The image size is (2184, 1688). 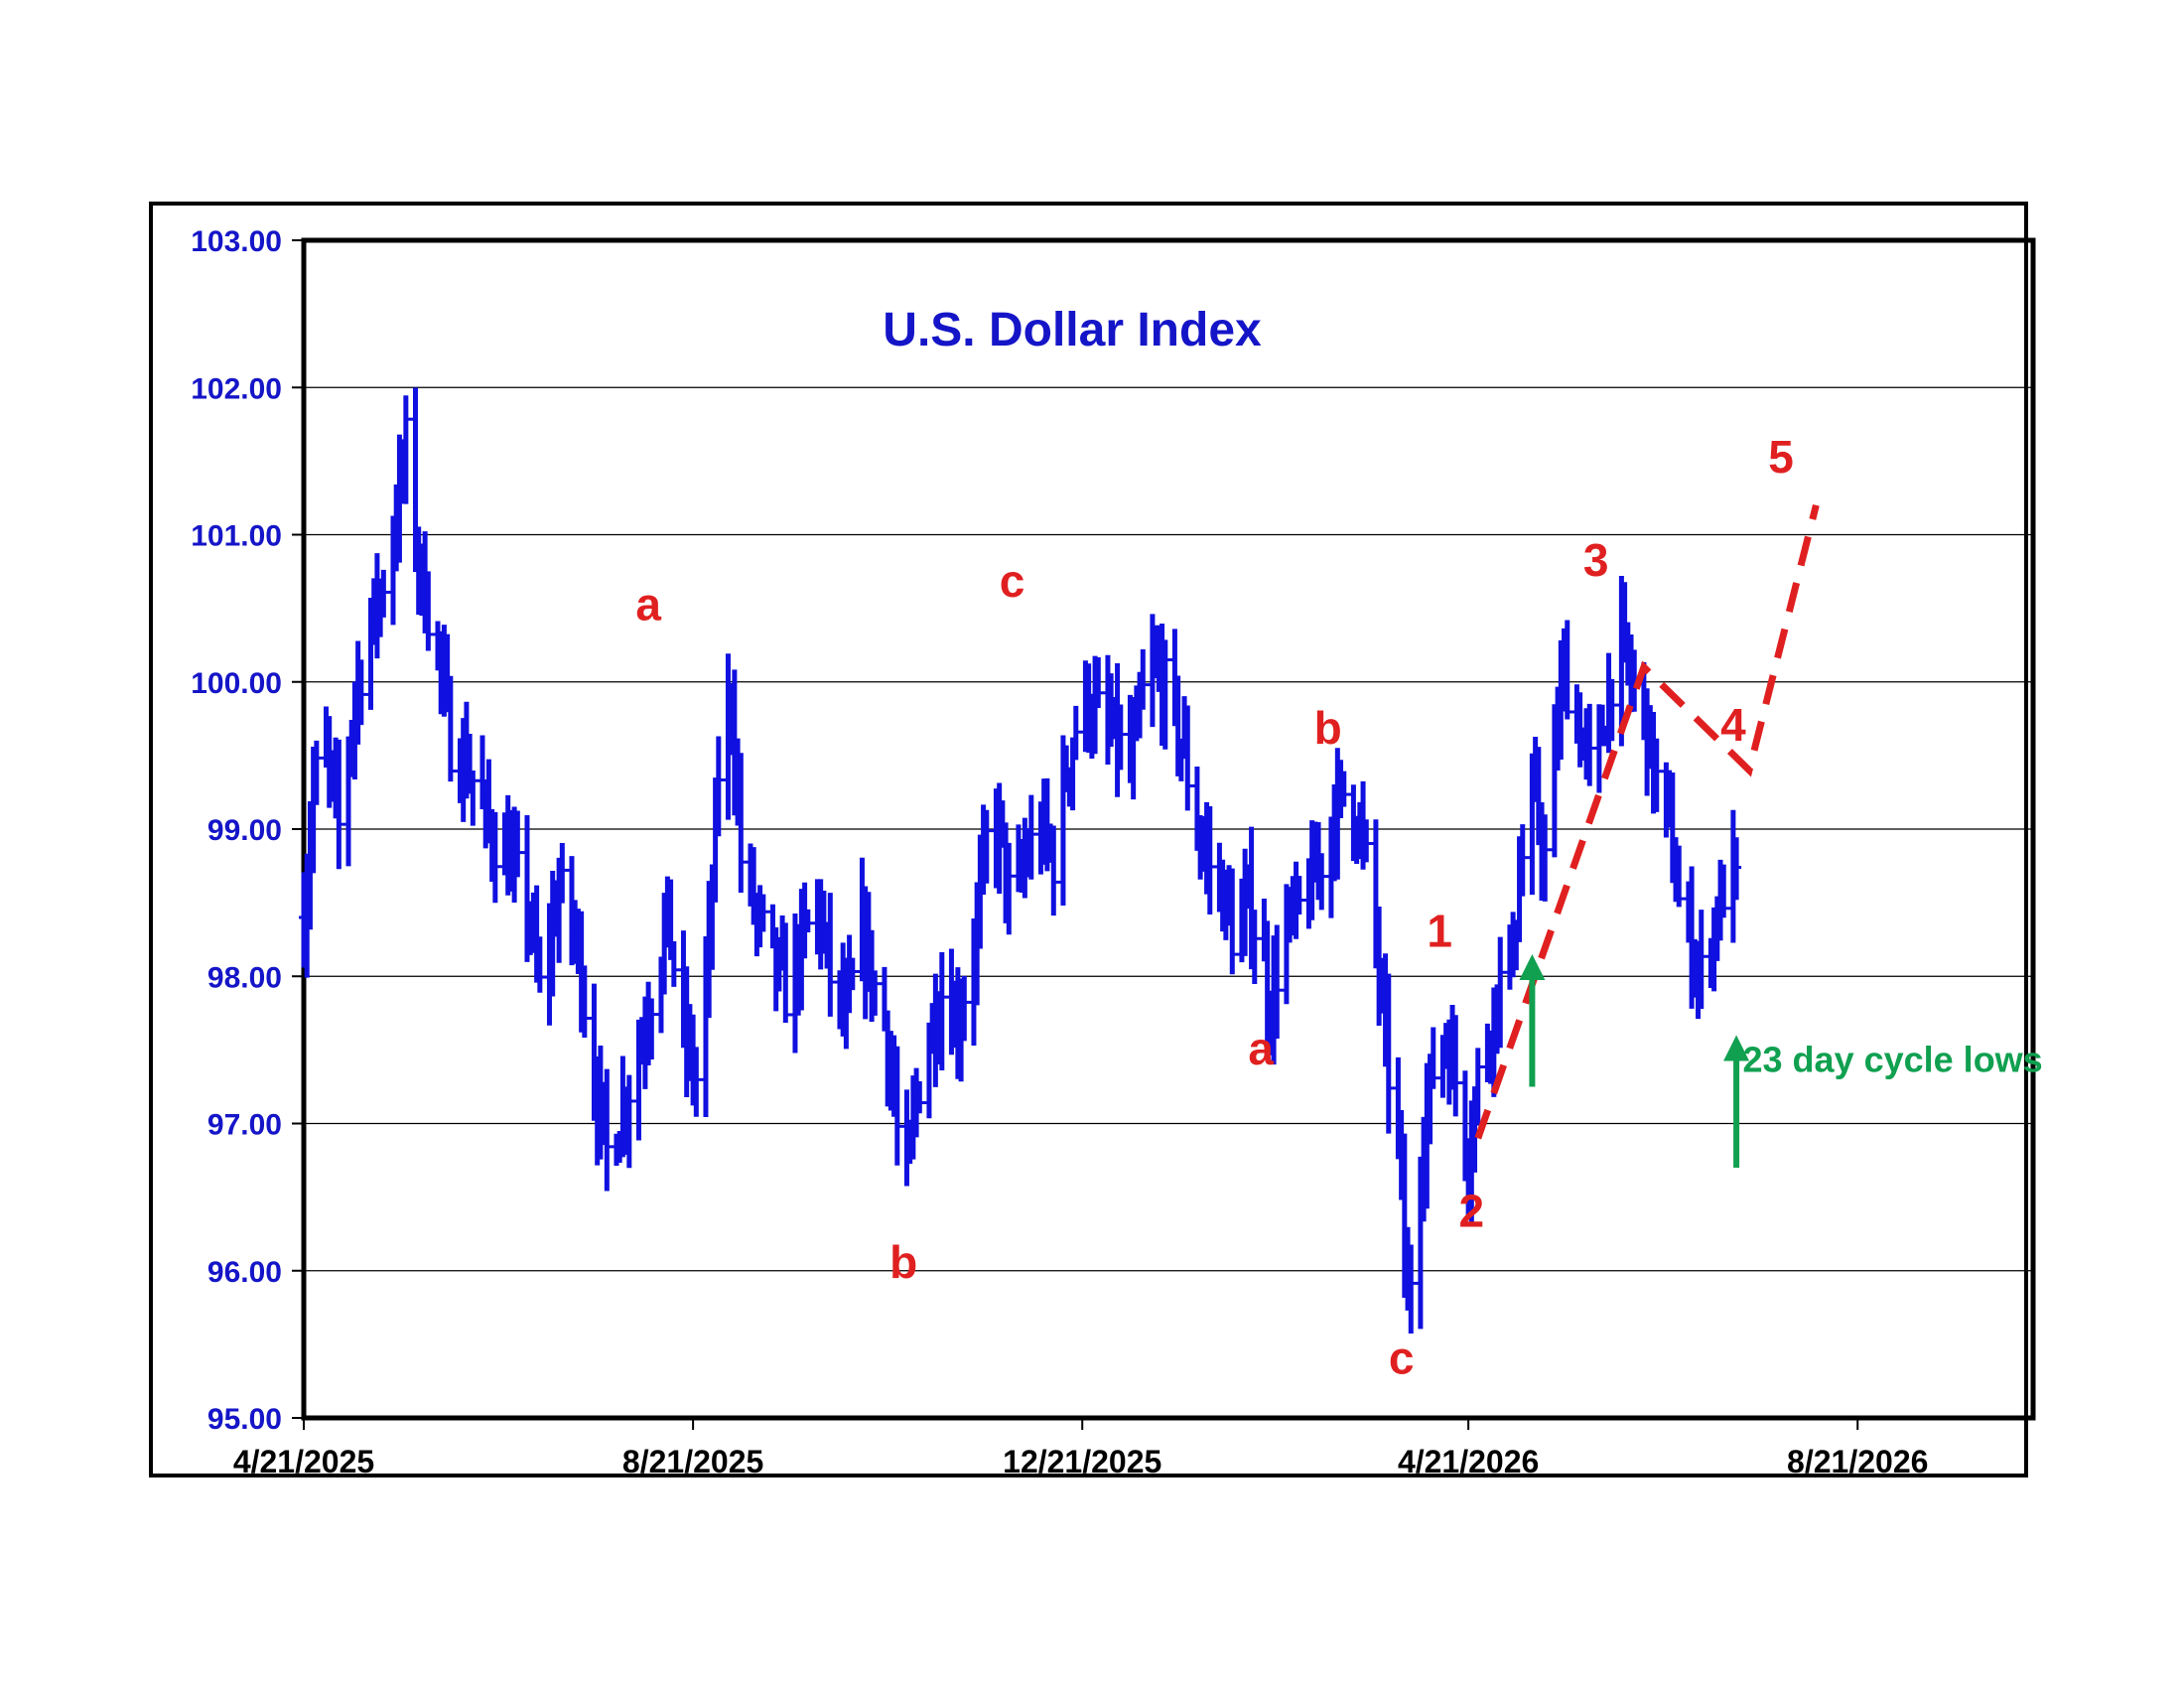 I want to click on x-tick-label: 8/21/2025, so click(x=692, y=1461).